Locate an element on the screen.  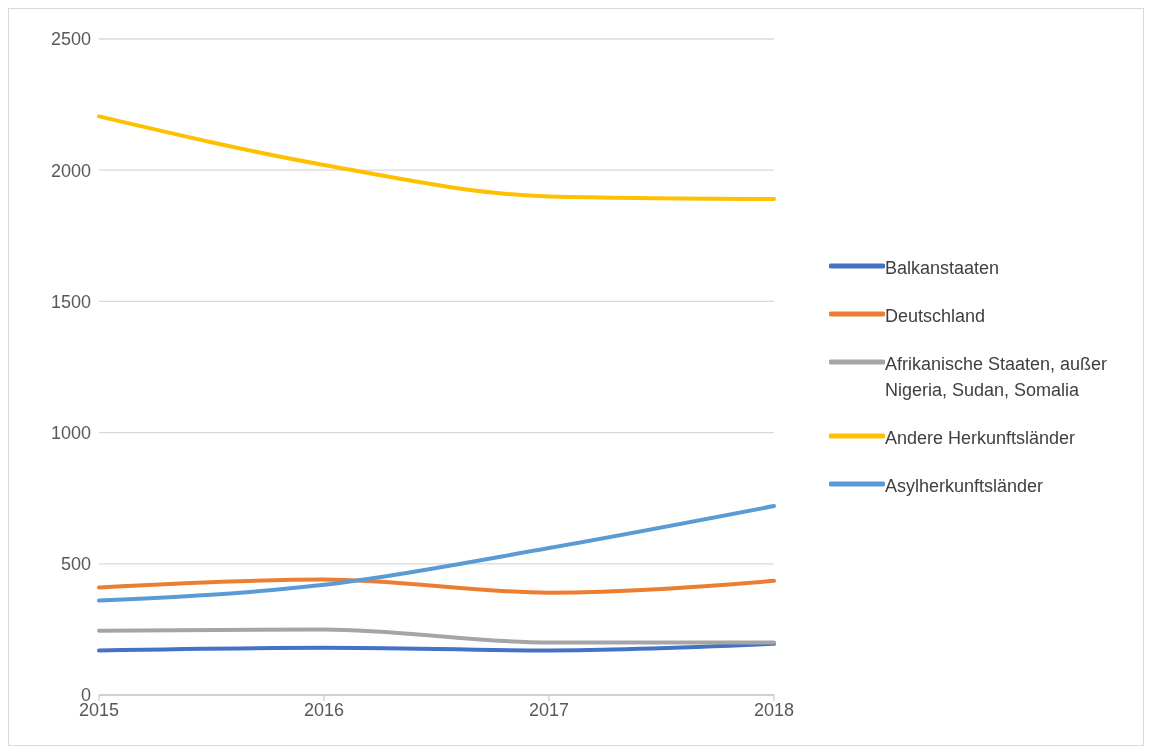
legend-label: Afrikanische Staaten, außer Nigeria, Sudan, Somalia is located at coordinates (997, 377).